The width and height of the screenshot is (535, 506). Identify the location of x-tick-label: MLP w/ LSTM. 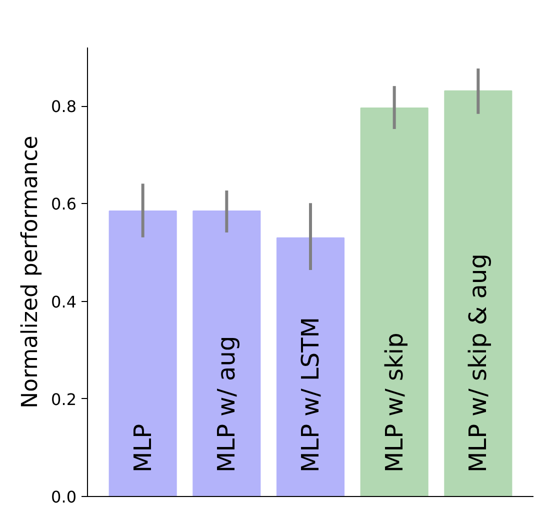
(310, 394).